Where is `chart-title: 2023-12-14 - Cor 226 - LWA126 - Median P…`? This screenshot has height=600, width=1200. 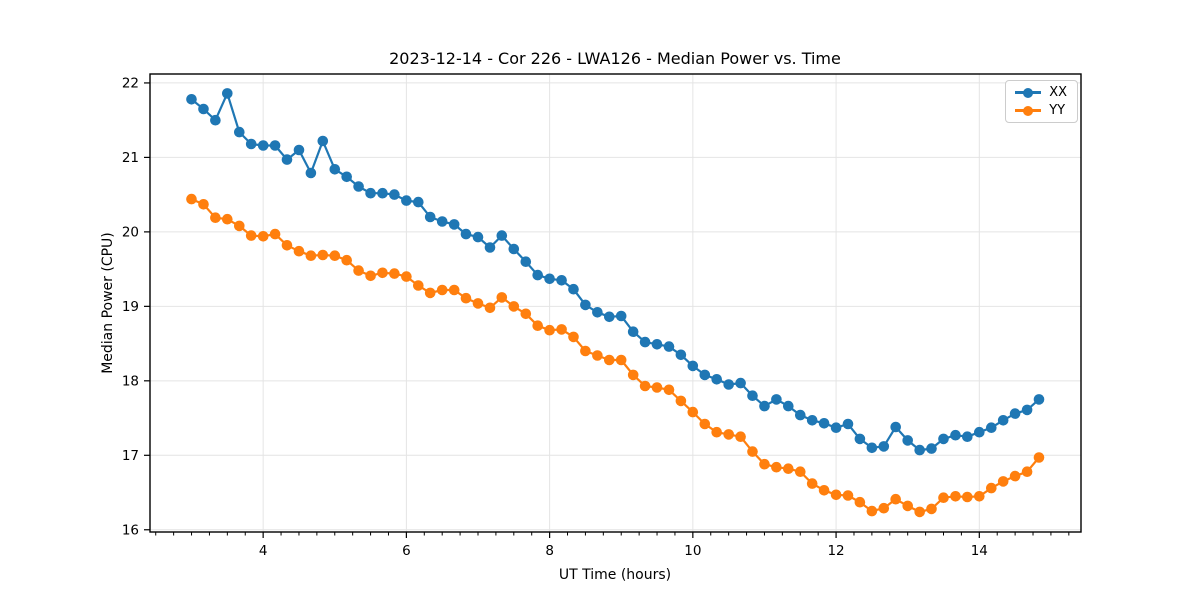
chart-title: 2023-12-14 - Cor 226 - LWA126 - Median P… is located at coordinates (615, 58).